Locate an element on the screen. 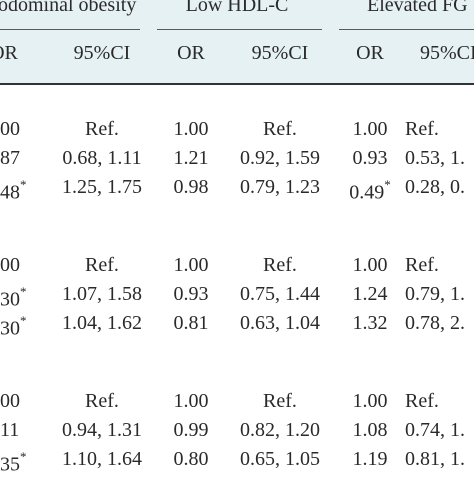  row-3-hdl-ci-value: 0.79, 1.23 is located at coordinates (280, 187).